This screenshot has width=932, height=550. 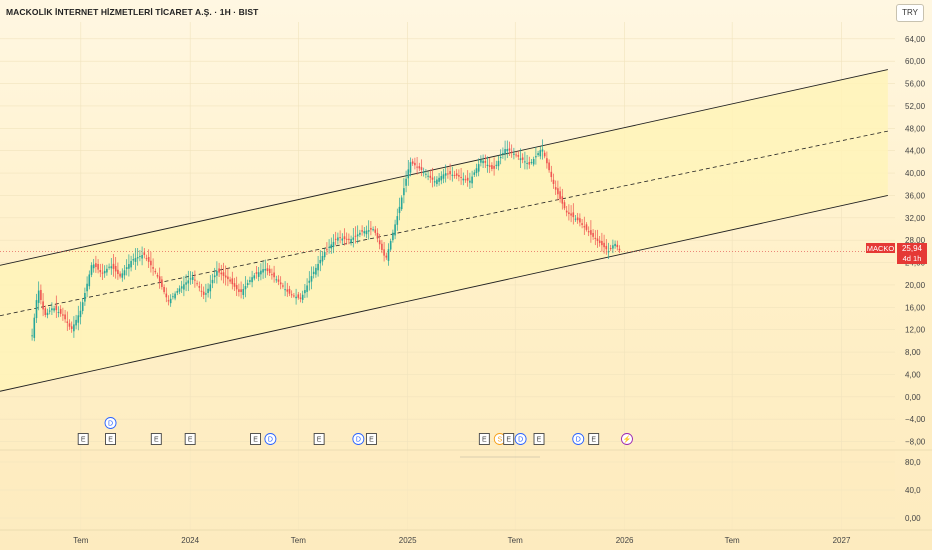 What do you see at coordinates (915, 218) in the screenshot?
I see `y-tick-label: 32,00` at bounding box center [915, 218].